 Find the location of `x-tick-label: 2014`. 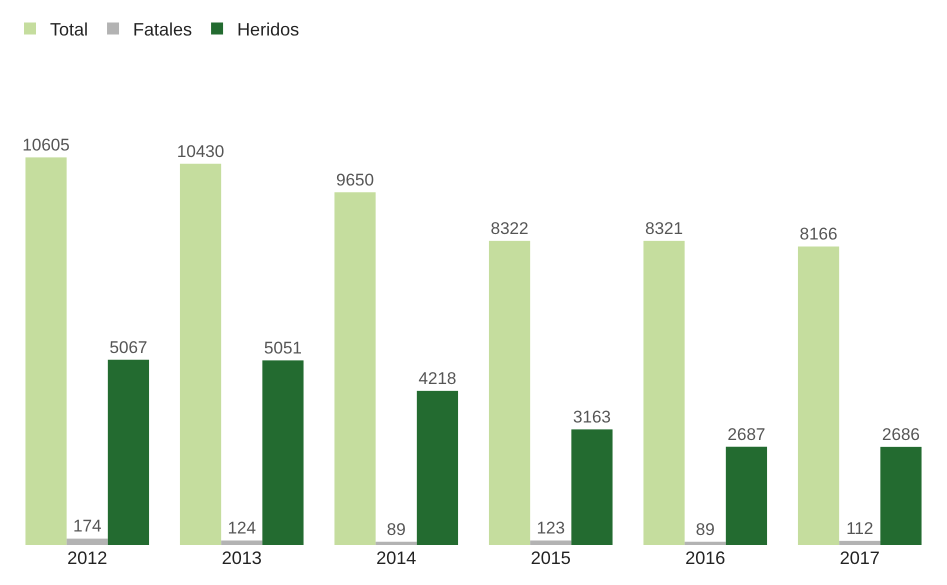

x-tick-label: 2014 is located at coordinates (396, 558).